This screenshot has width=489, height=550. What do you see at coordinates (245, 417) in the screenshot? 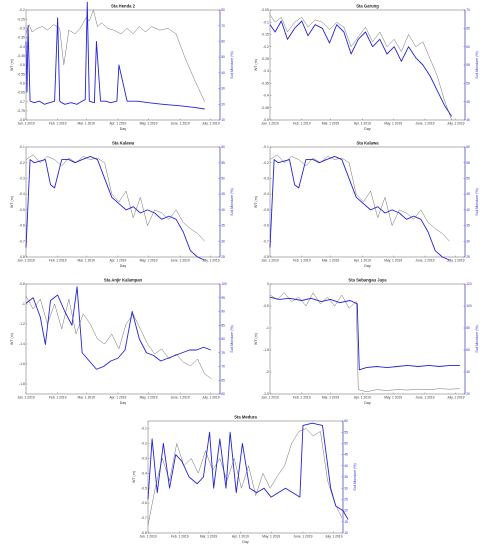
I see `chart-title: Sta Medura` at bounding box center [245, 417].